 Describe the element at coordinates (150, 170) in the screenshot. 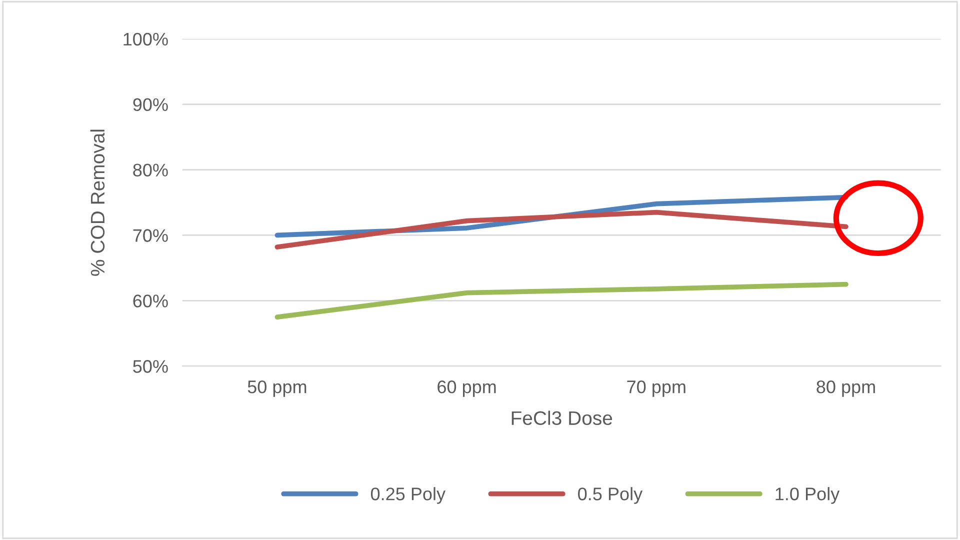

I see `y-tick-label: 80%` at that location.